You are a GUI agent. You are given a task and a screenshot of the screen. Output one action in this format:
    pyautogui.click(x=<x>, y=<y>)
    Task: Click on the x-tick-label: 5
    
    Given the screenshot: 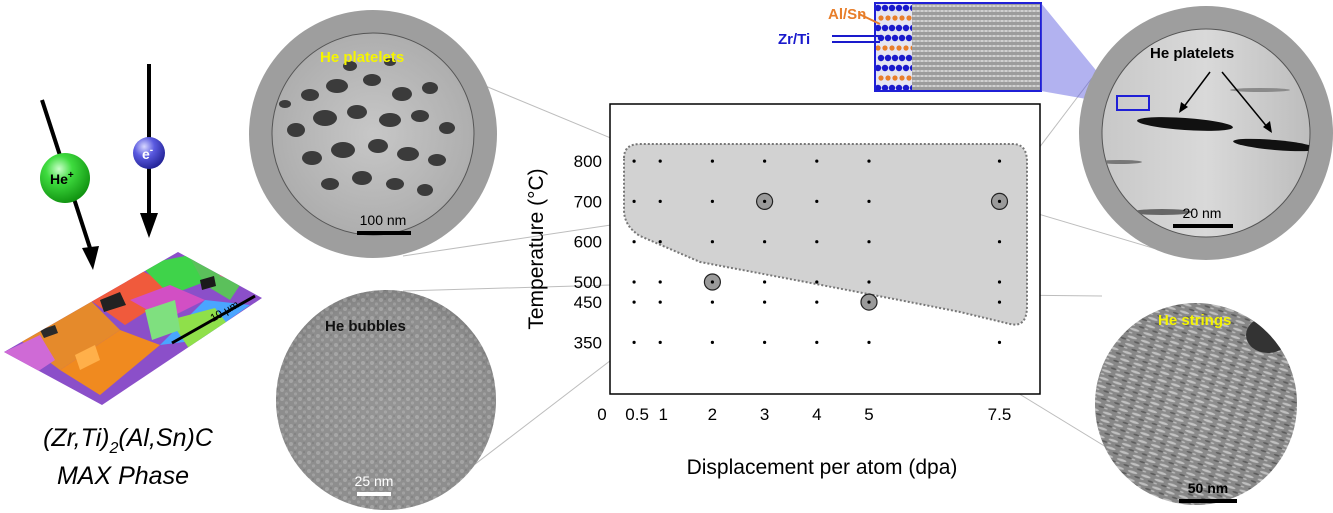 What is the action you would take?
    pyautogui.click(x=868, y=414)
    